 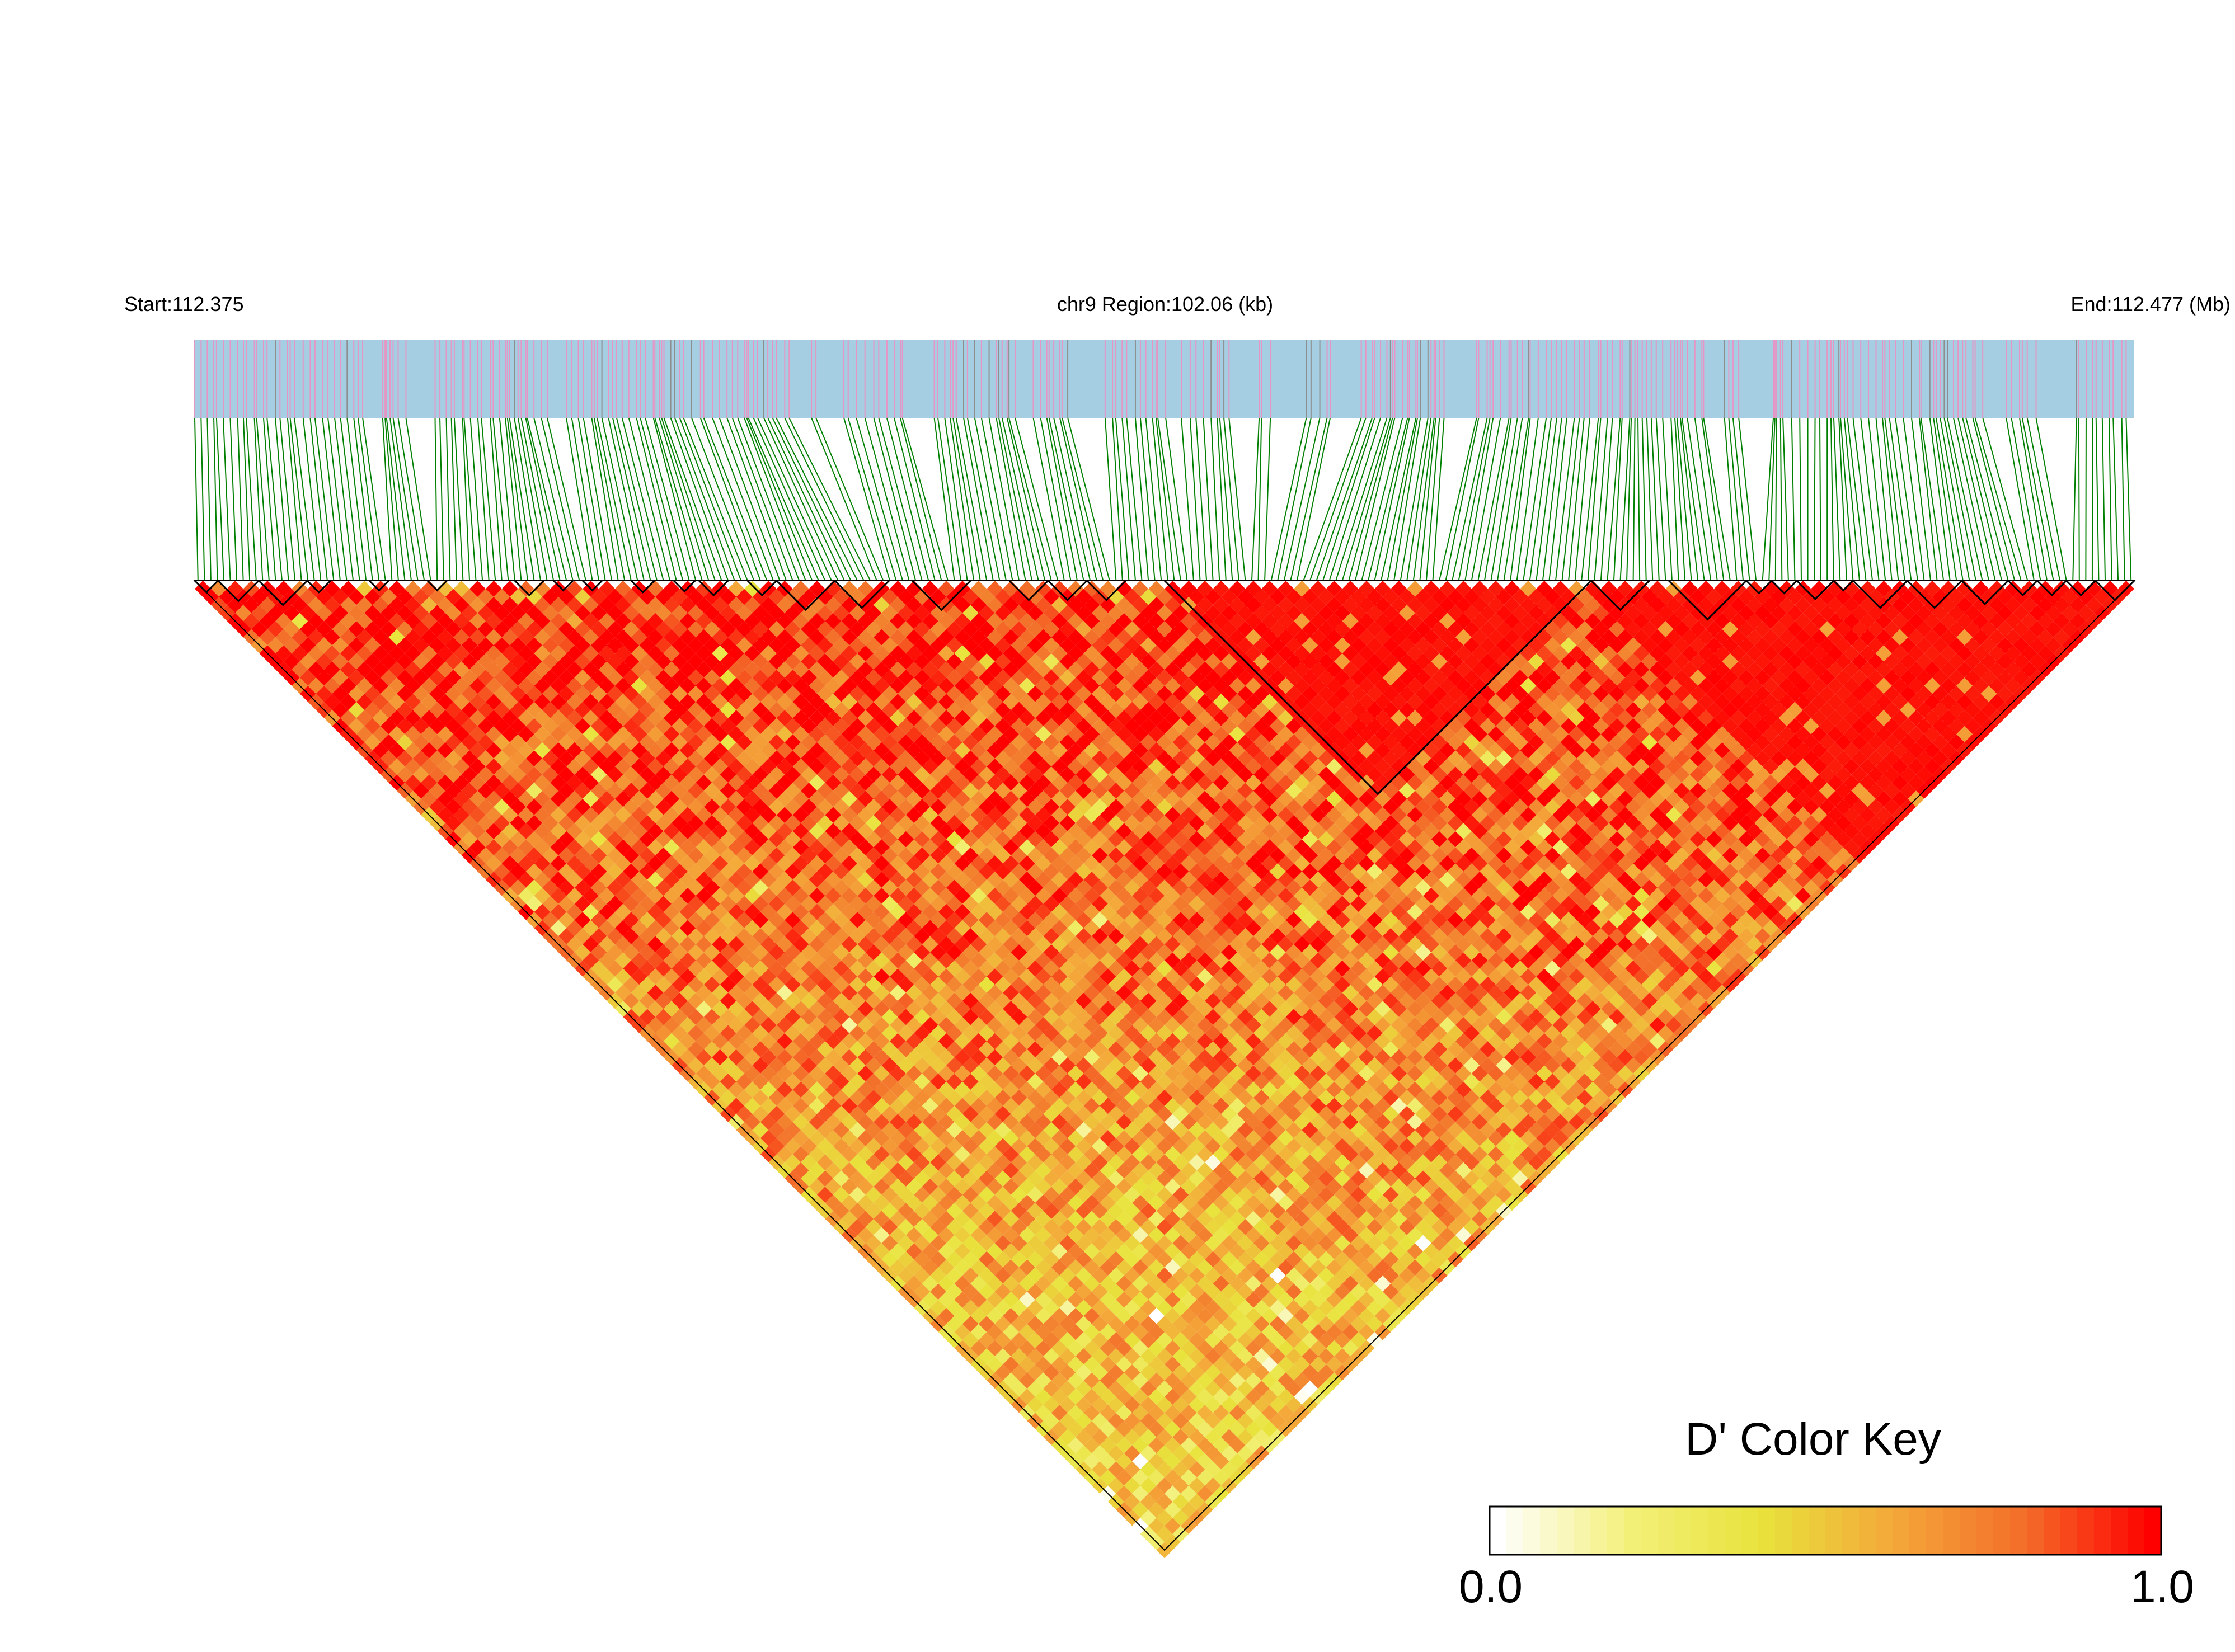 I want to click on region-label: chr9 Region:102.06 (kb), so click(x=1165, y=304).